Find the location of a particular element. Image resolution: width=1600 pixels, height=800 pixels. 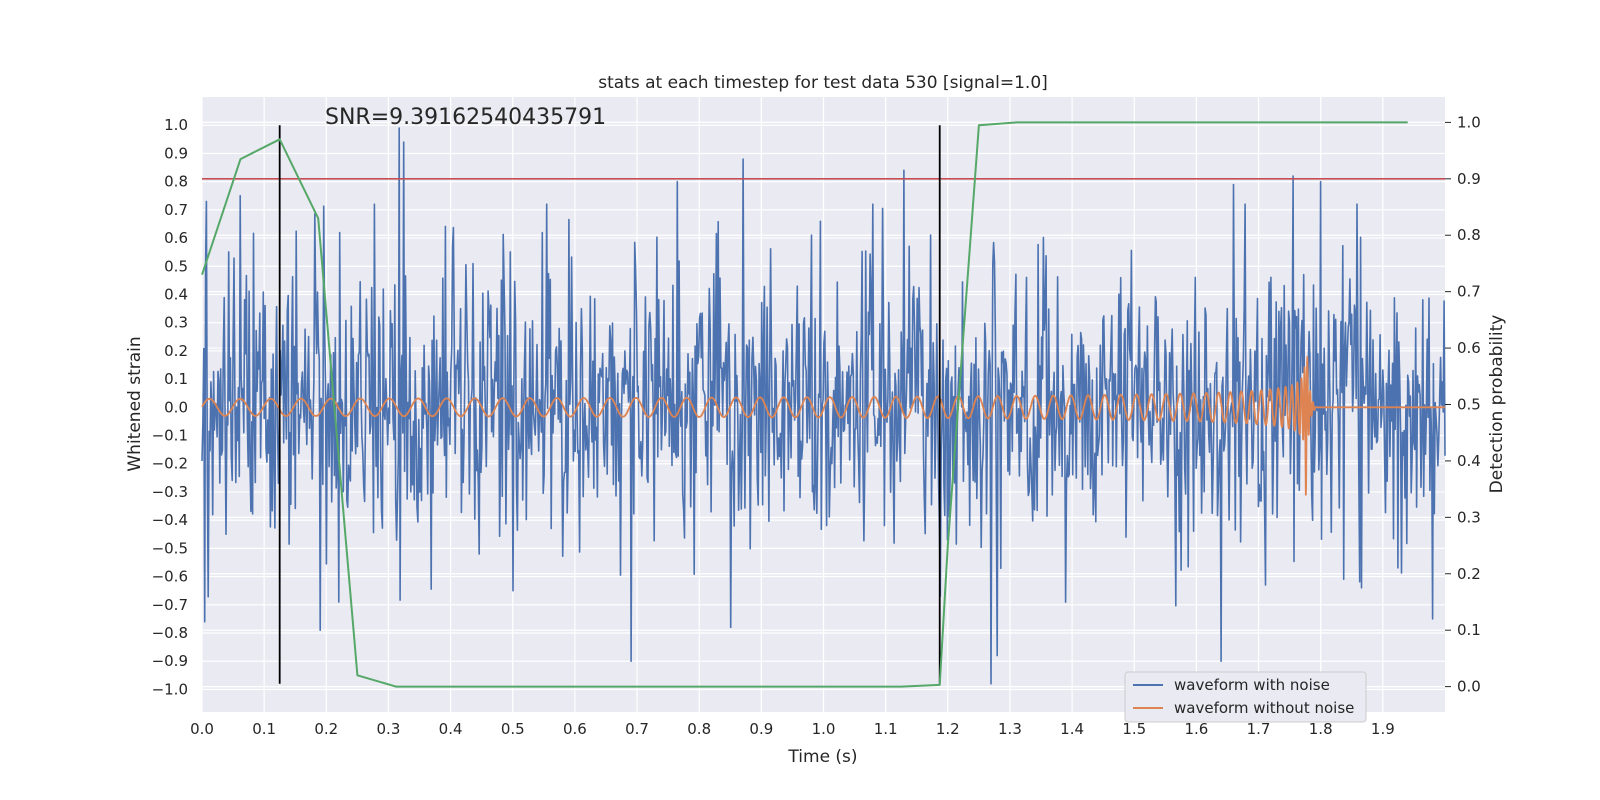

x-tick-label: 0.3 is located at coordinates (389, 729).